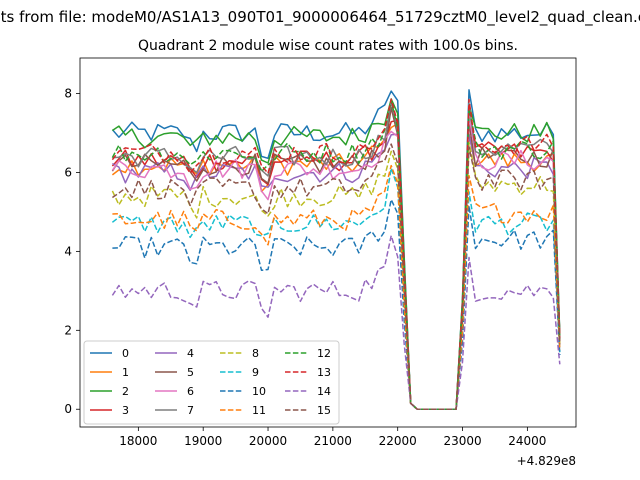  Describe the element at coordinates (211, 382) in the screenshot. I see `legend-box` at that location.